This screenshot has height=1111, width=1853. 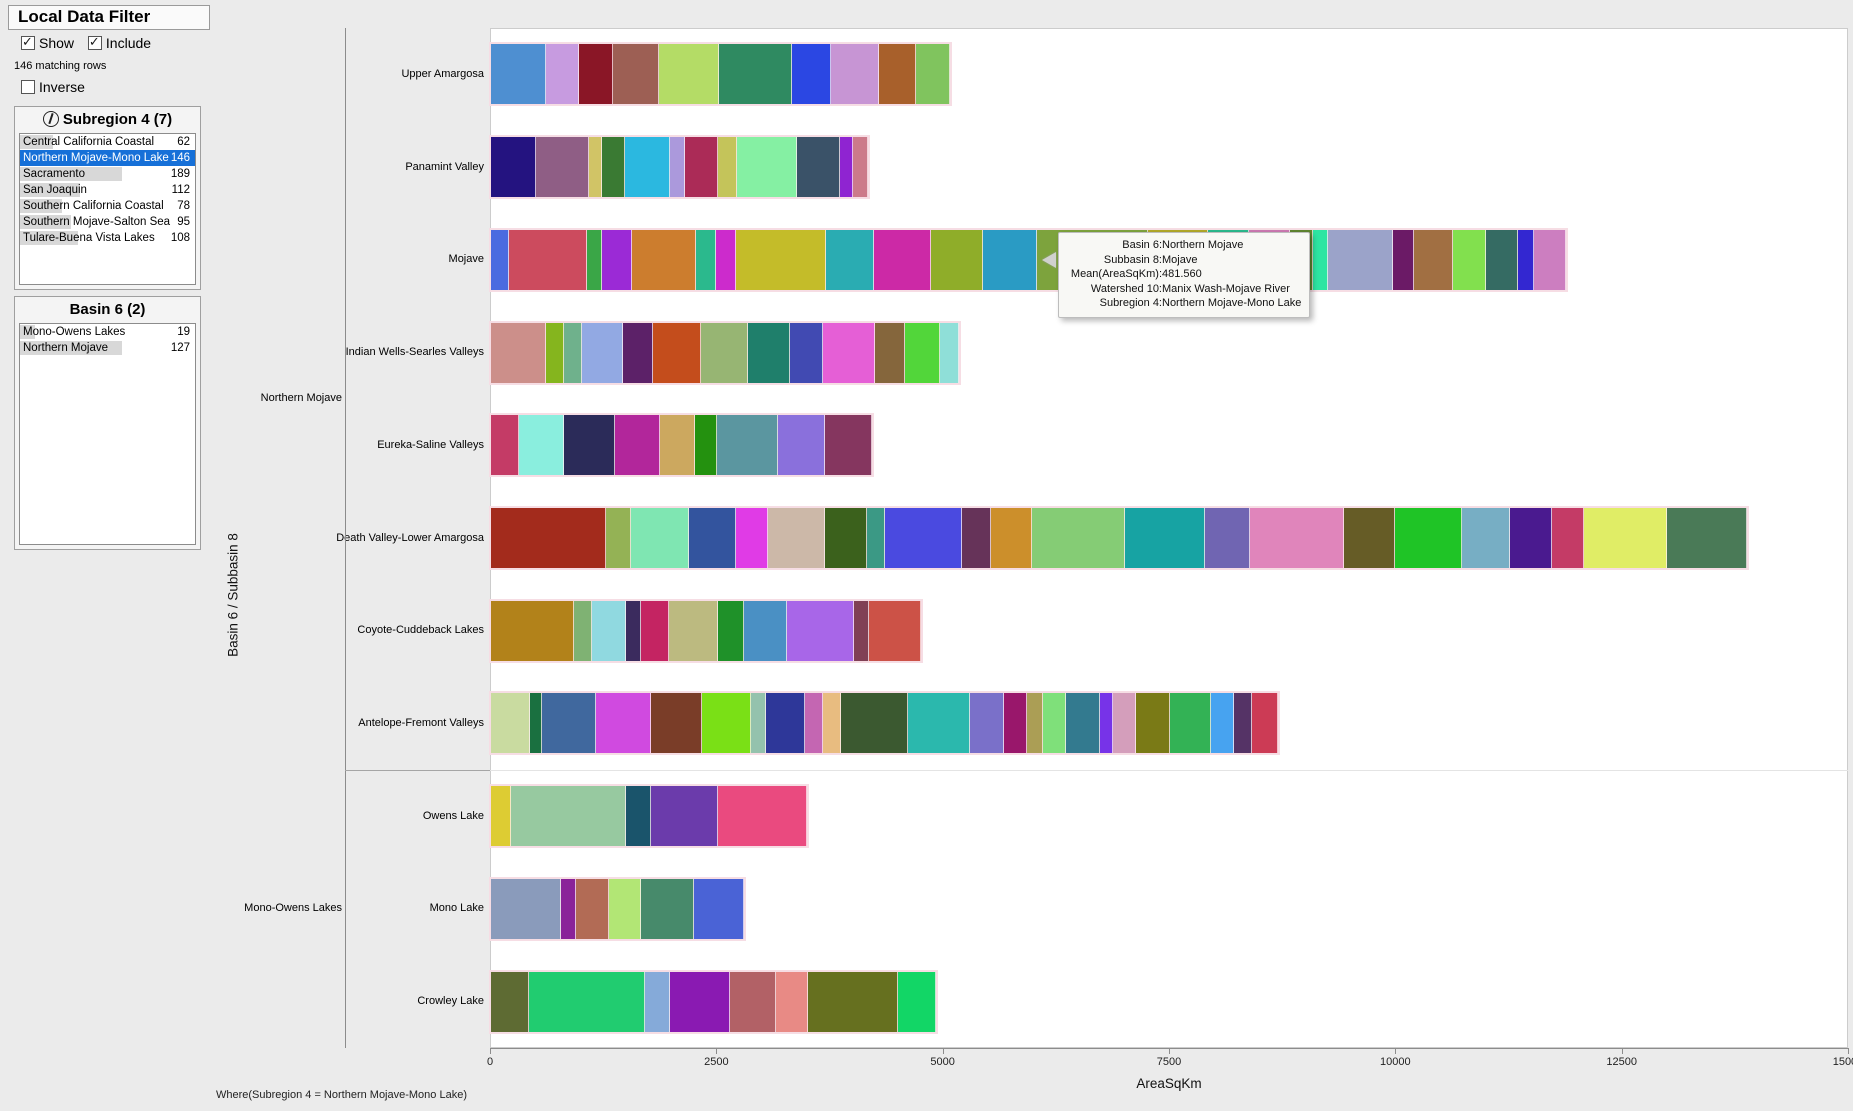 I want to click on include-checkbox, so click(x=94, y=42).